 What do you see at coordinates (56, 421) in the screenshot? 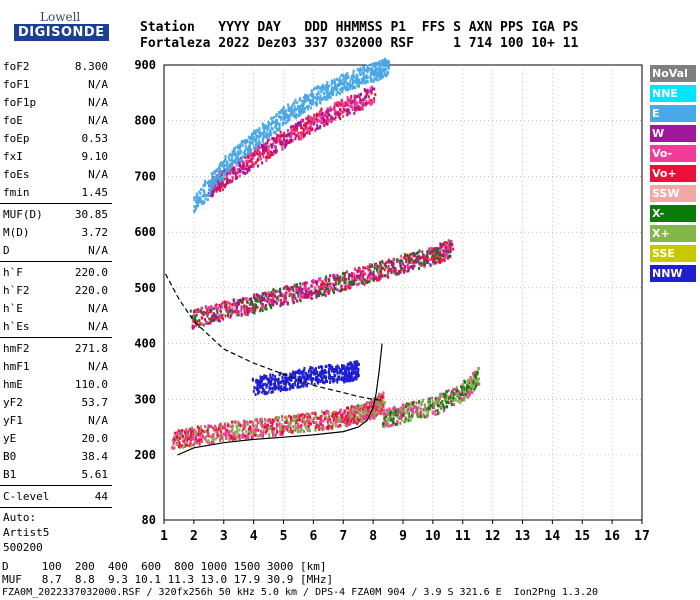
I see `param-row: yF1 N/A` at bounding box center [56, 421].